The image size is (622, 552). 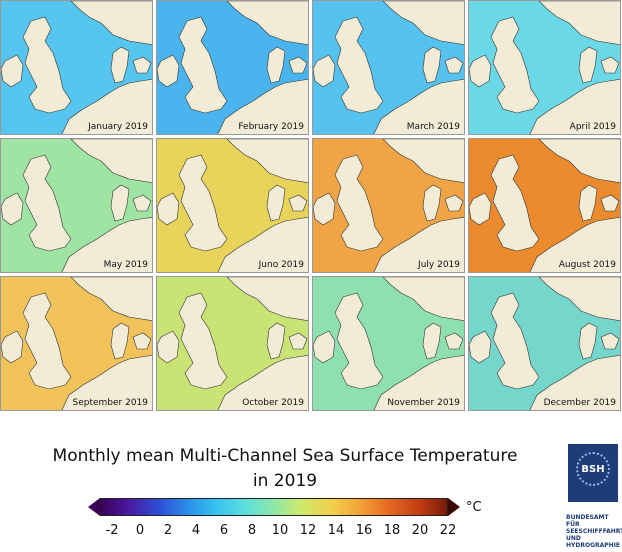 What do you see at coordinates (454, 507) in the screenshot?
I see `colorbar-max-arrow` at bounding box center [454, 507].